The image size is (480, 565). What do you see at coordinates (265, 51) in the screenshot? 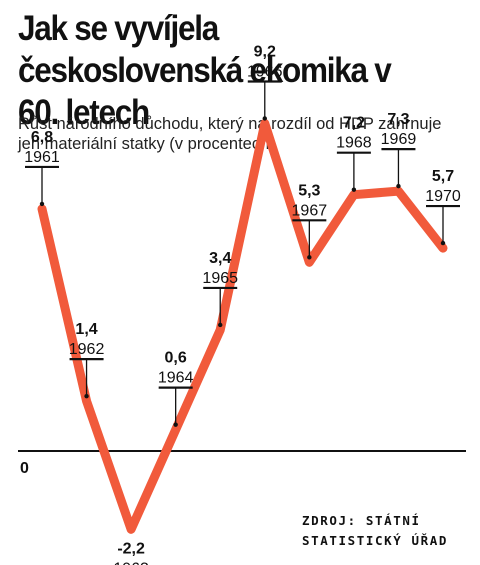
I see `data-label-1966: 9,2` at bounding box center [265, 51].